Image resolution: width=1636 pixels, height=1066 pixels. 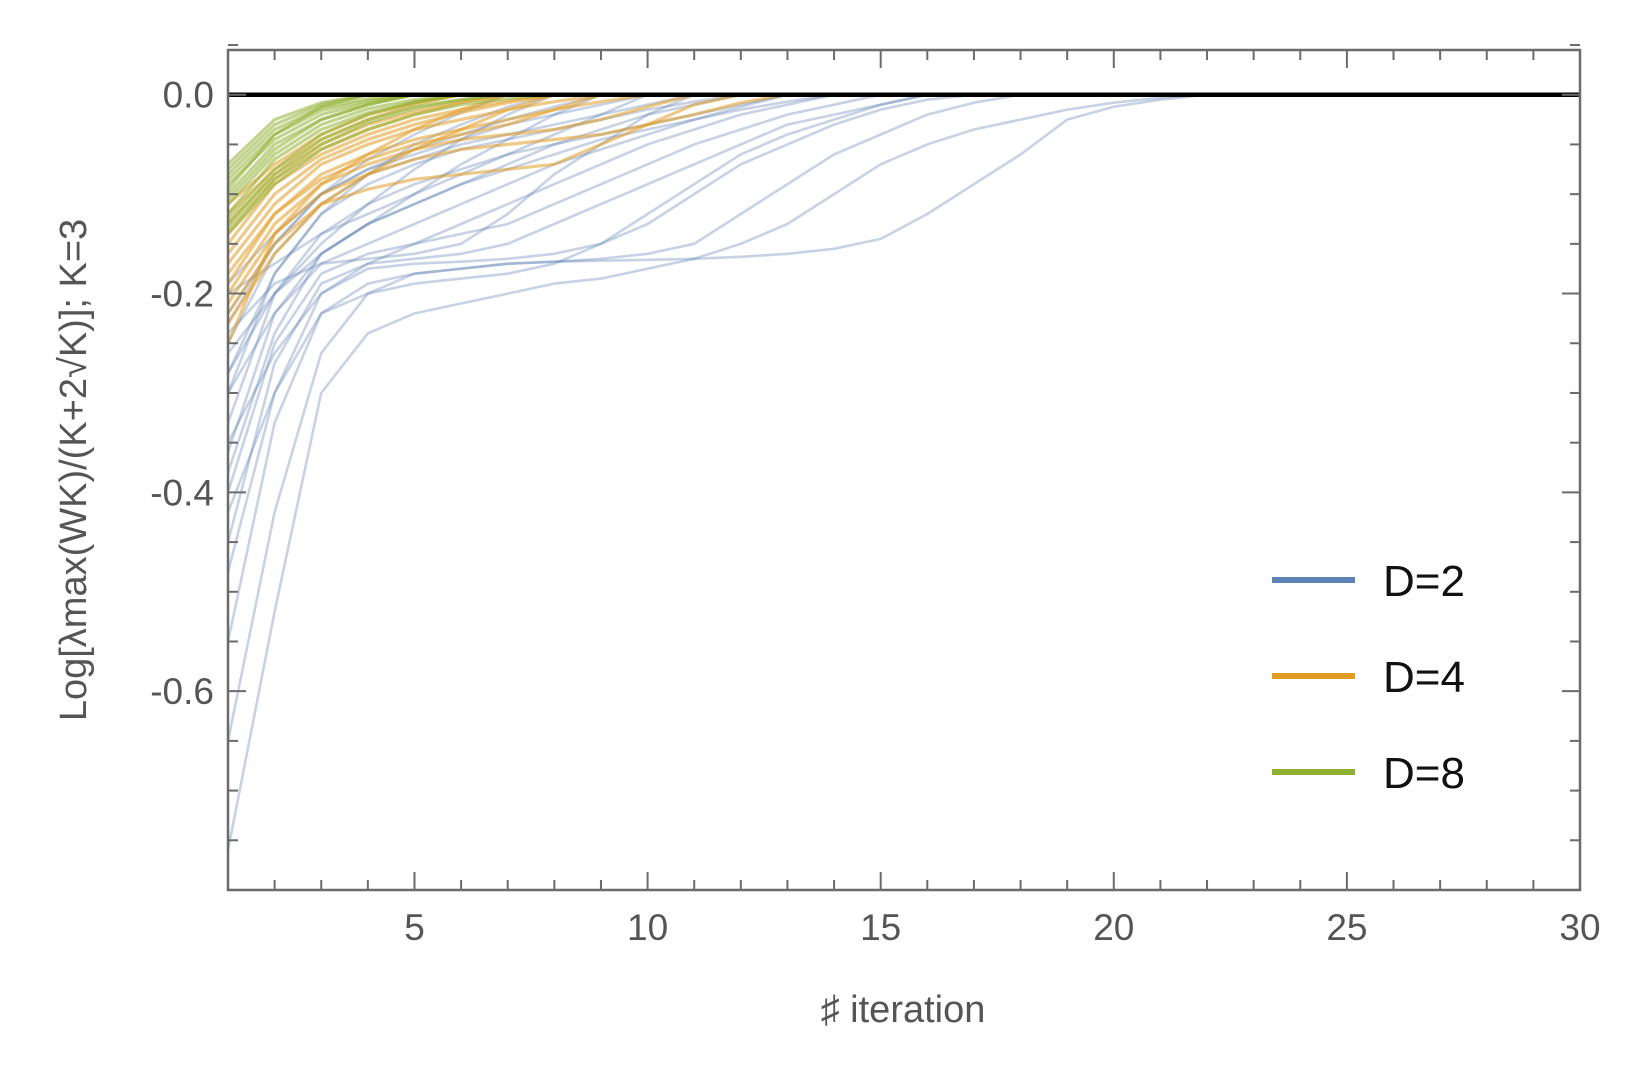 I want to click on trajectory-D=4-13, so click(x=391, y=209).